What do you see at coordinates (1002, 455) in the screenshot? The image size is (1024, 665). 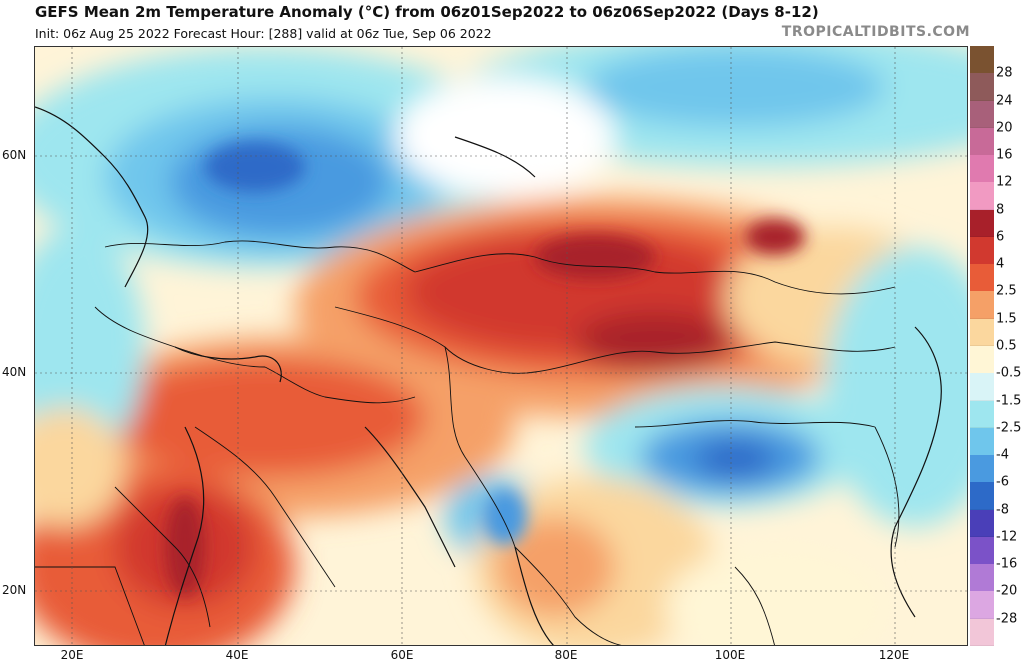 I see `colorbar-tick-label: -4` at bounding box center [1002, 455].